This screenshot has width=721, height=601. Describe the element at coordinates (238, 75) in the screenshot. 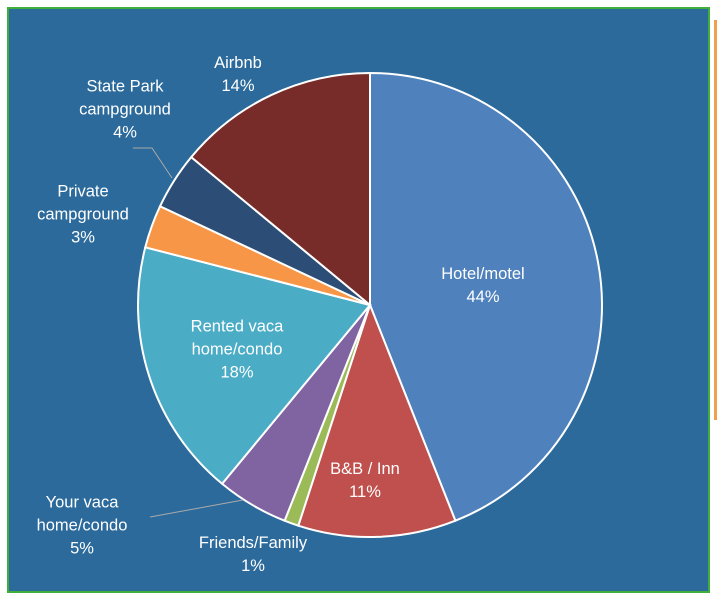

I see `data-label: Airbnb 14%` at that location.